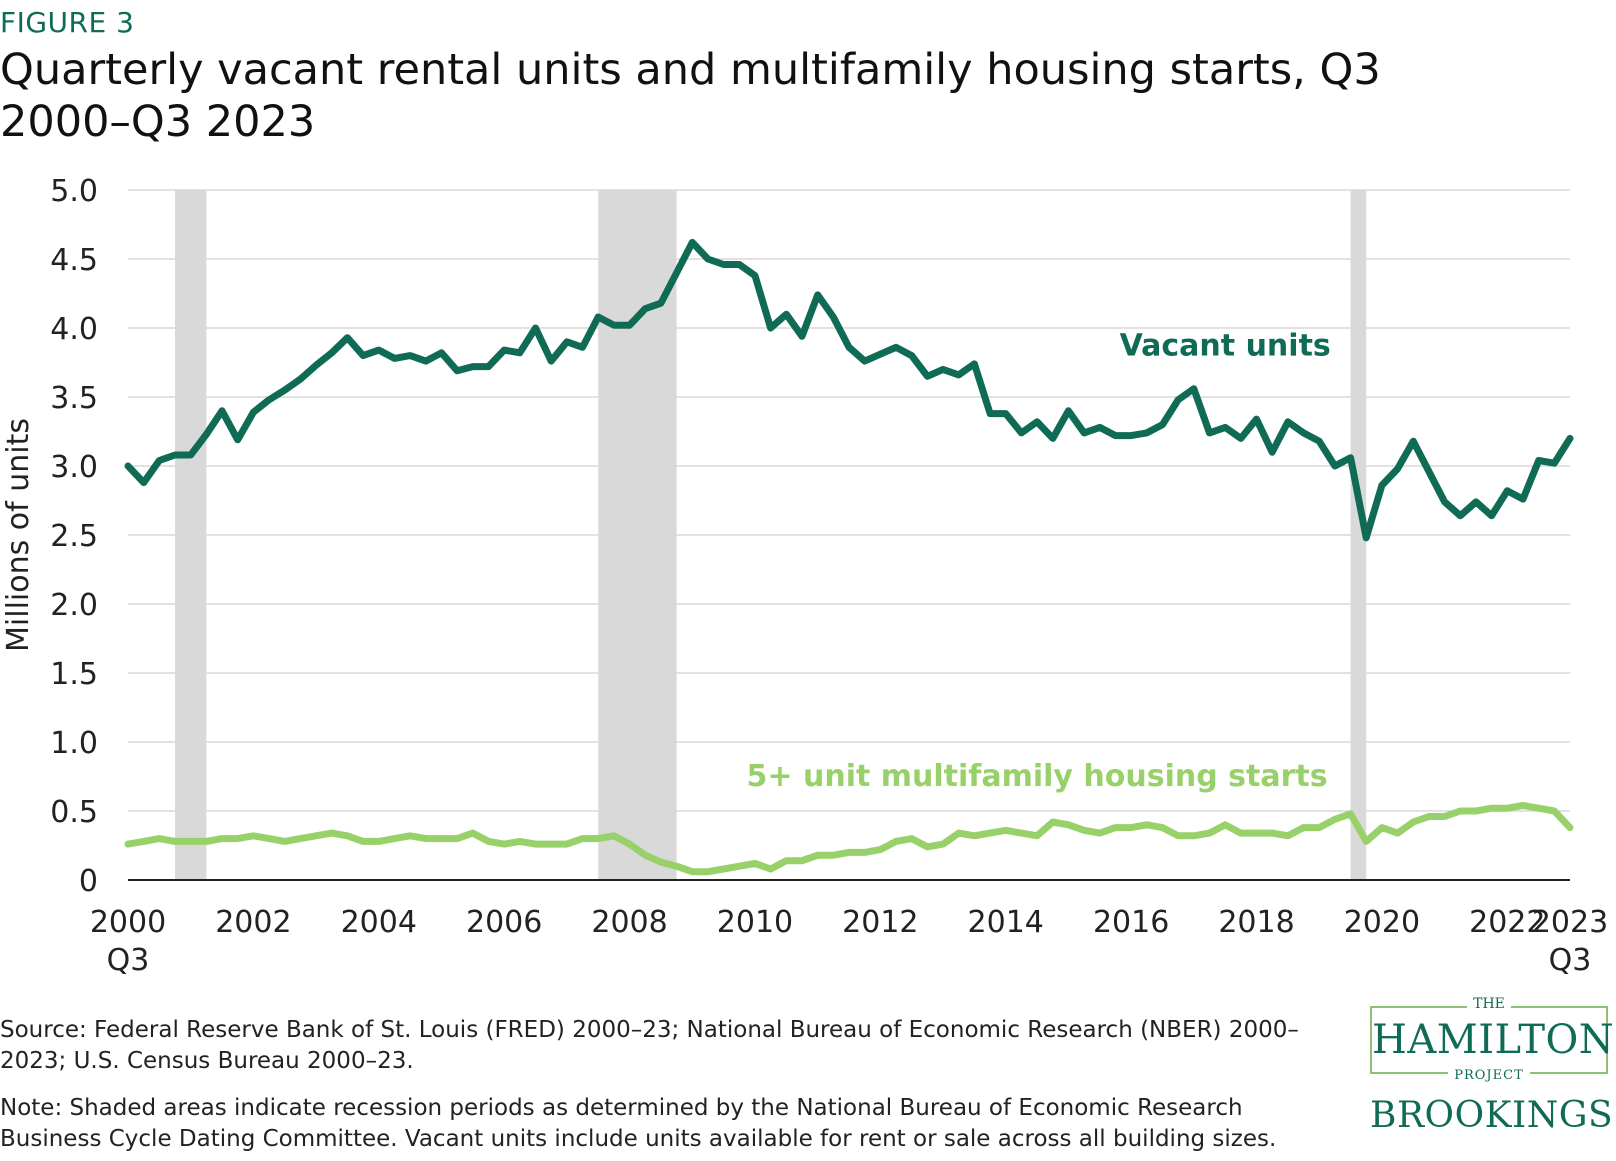 The width and height of the screenshot is (1616, 1161). I want to click on series-label-multifamily-starts: 5+ unit multifamily housing starts, so click(1037, 776).